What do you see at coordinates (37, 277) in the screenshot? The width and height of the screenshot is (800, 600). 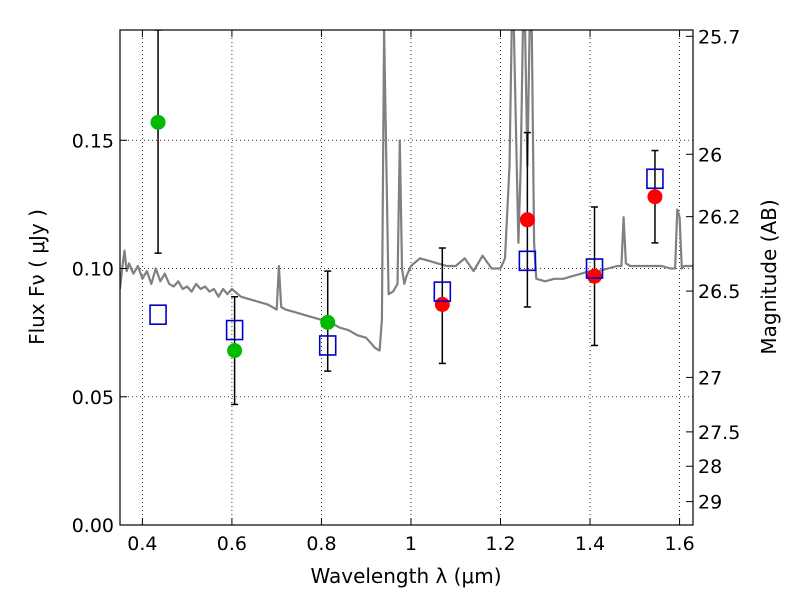 I see `y-axis-title: Flux Fν ( μJy )` at bounding box center [37, 277].